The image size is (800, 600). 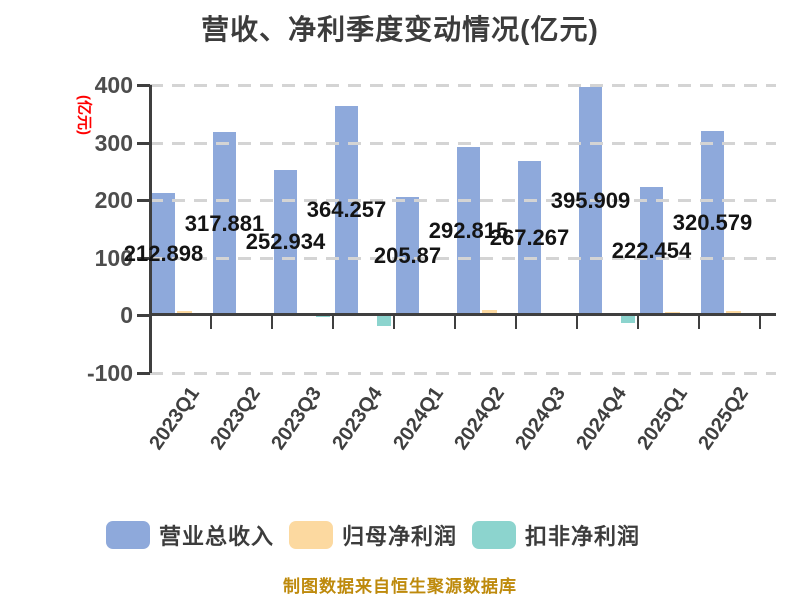 I want to click on bar-value-label: 364.257, so click(x=346, y=210).